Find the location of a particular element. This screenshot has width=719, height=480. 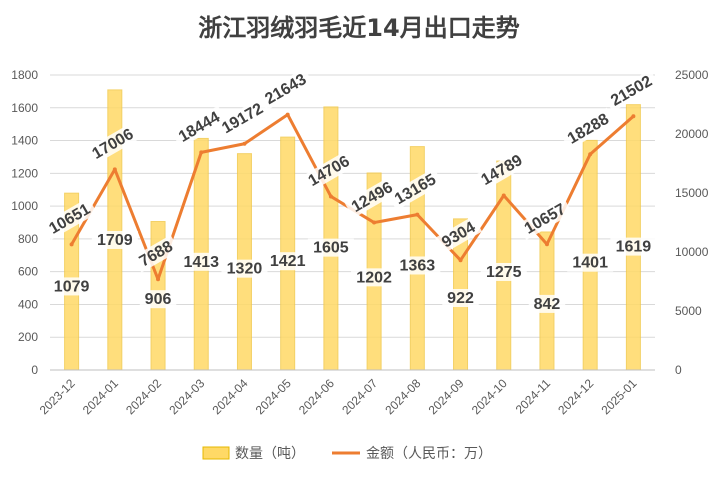

left-tick-label: 1800 is located at coordinates (24, 75).